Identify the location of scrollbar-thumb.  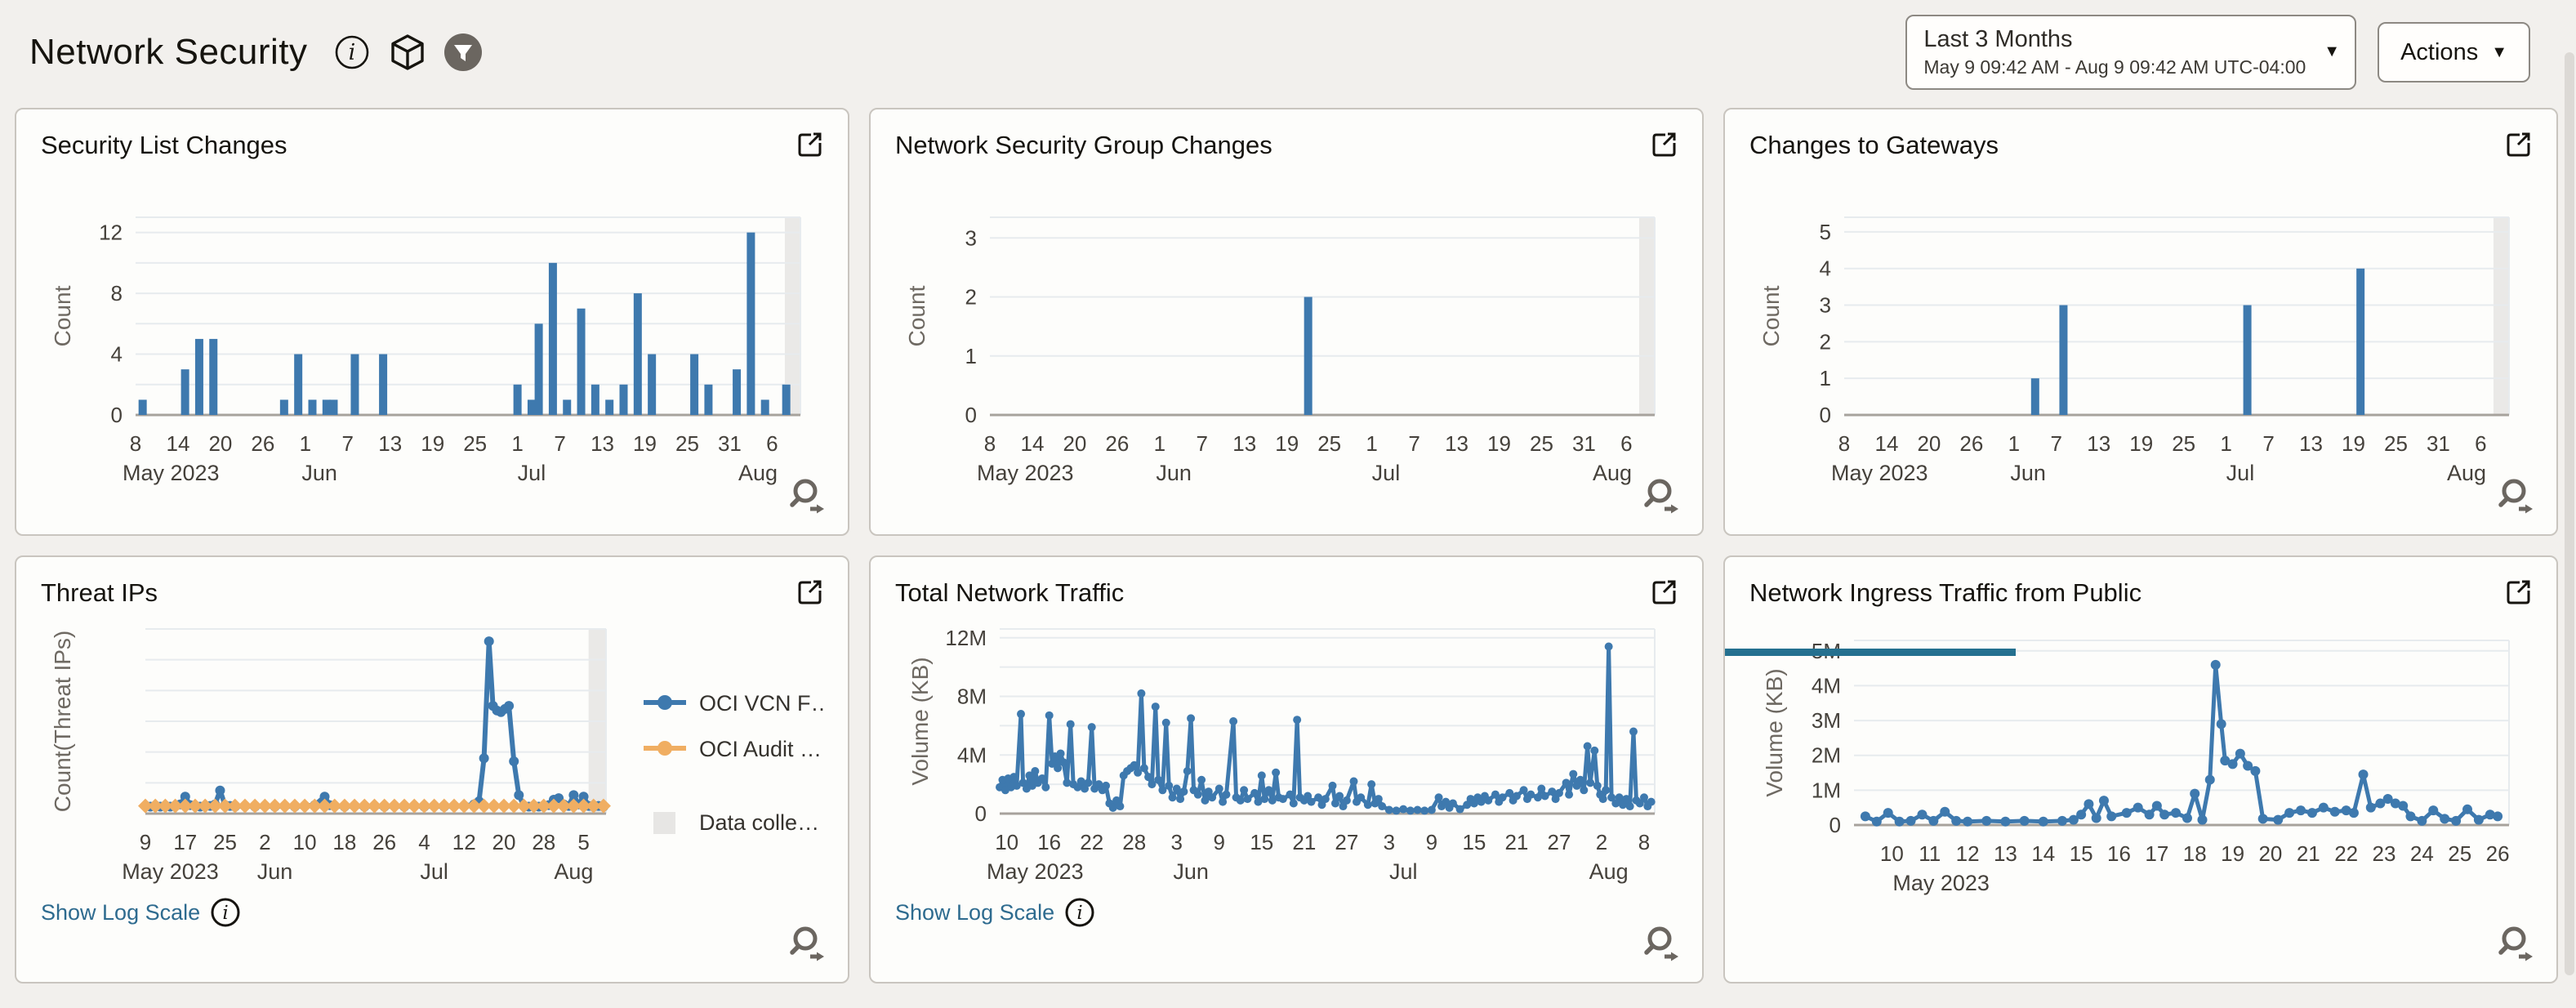
(2569, 513).